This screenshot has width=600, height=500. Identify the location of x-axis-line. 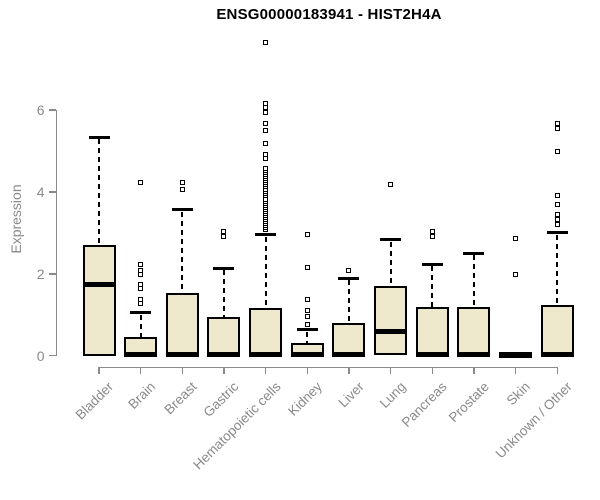
(328, 367).